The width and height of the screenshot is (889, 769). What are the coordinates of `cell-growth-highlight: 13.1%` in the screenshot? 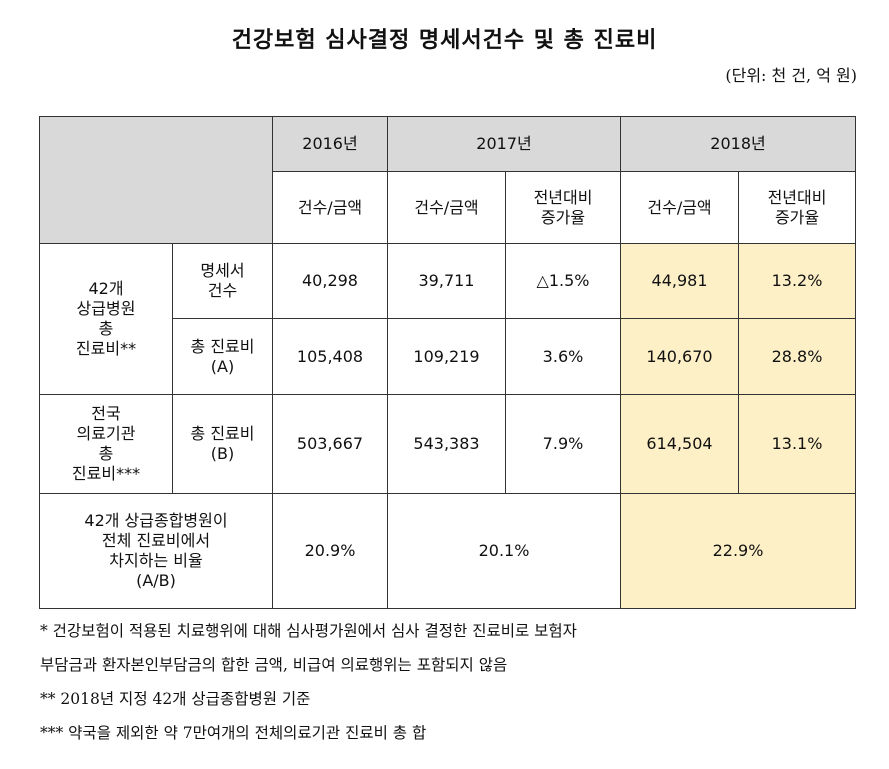 It's located at (797, 444).